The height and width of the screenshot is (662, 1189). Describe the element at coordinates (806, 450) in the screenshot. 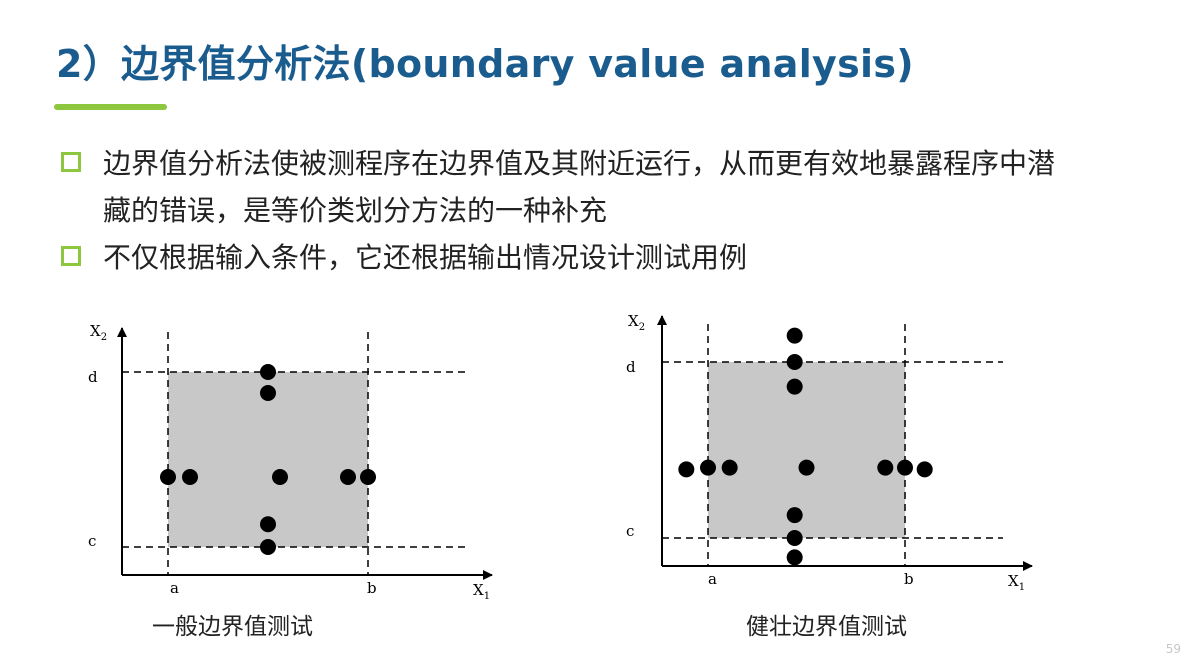

I see `valid-domain-region` at that location.